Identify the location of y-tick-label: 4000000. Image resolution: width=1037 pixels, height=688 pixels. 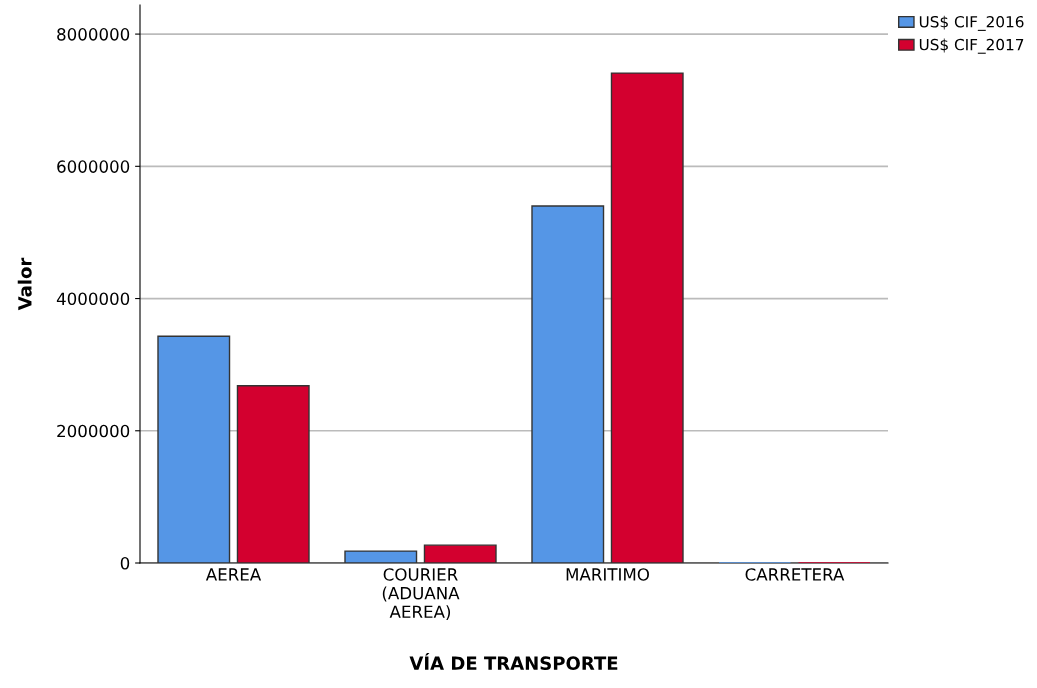
(93, 299).